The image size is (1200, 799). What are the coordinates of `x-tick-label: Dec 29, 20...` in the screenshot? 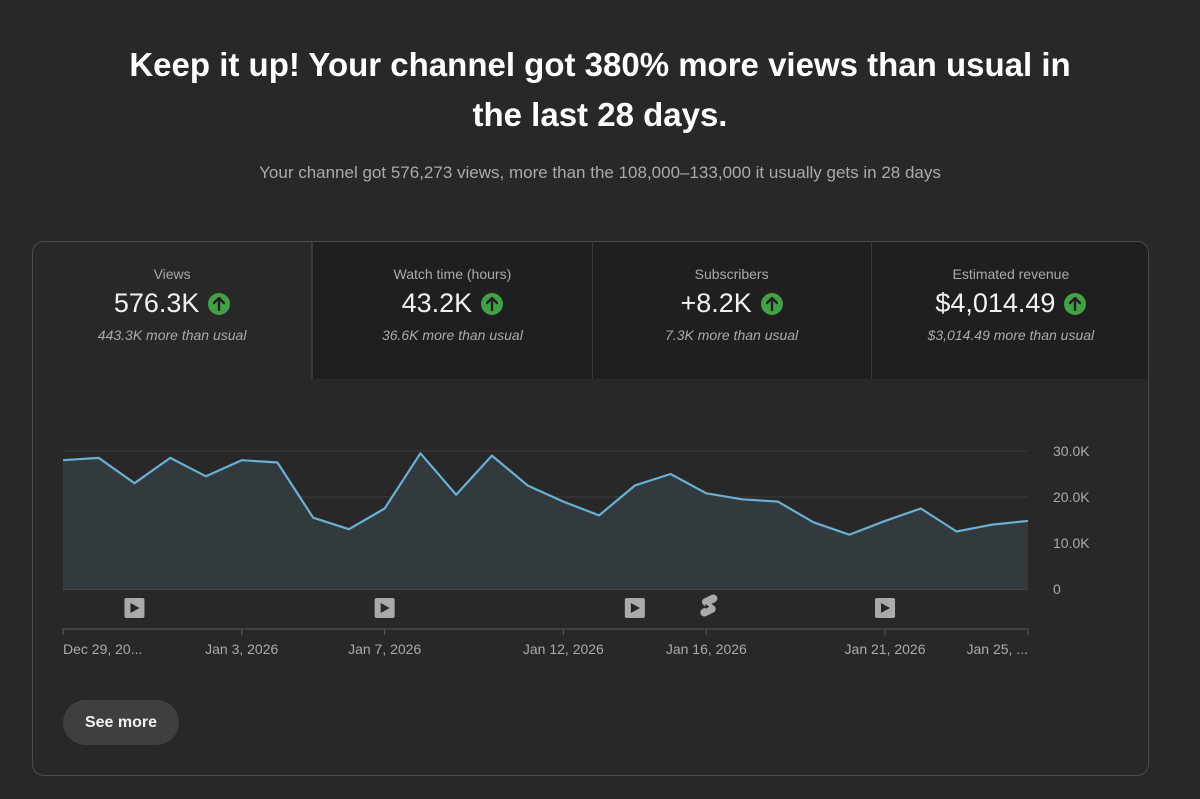 It's located at (102, 649).